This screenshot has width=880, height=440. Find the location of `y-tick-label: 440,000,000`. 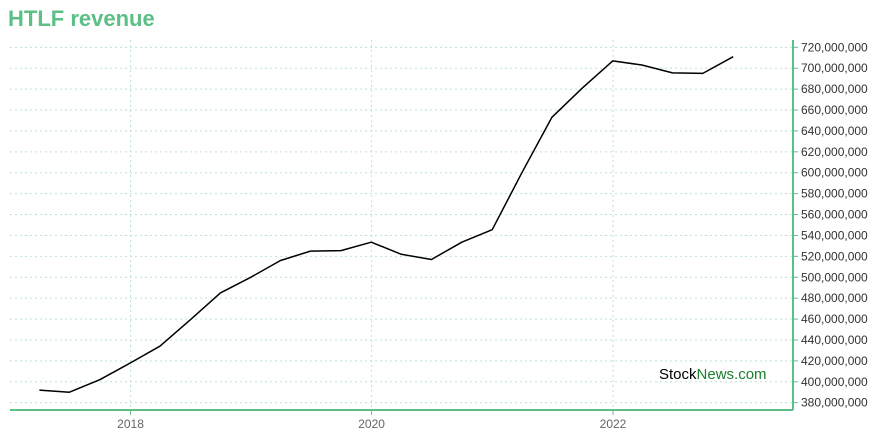

y-tick-label: 440,000,000 is located at coordinates (834, 340).